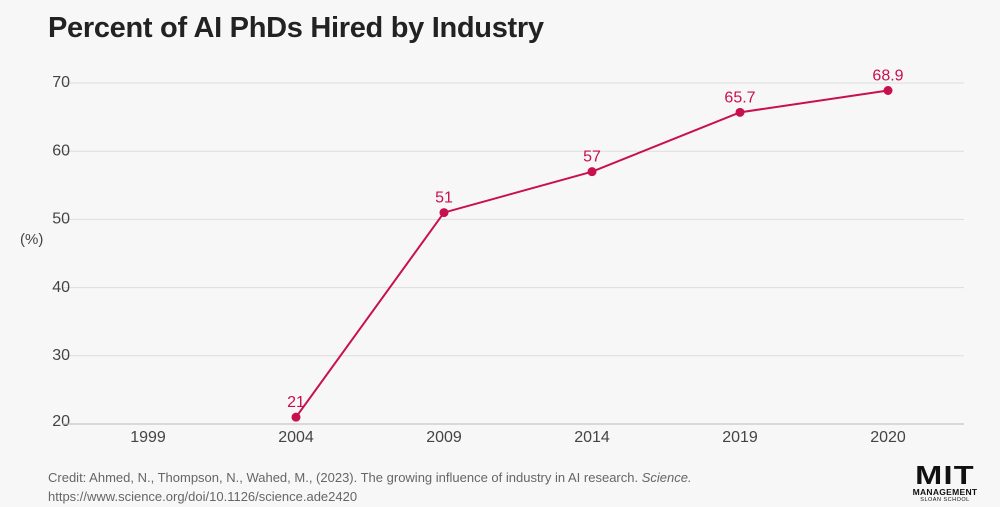 This screenshot has height=507, width=1000. What do you see at coordinates (739, 97) in the screenshot?
I see `data-label: 65.7` at bounding box center [739, 97].